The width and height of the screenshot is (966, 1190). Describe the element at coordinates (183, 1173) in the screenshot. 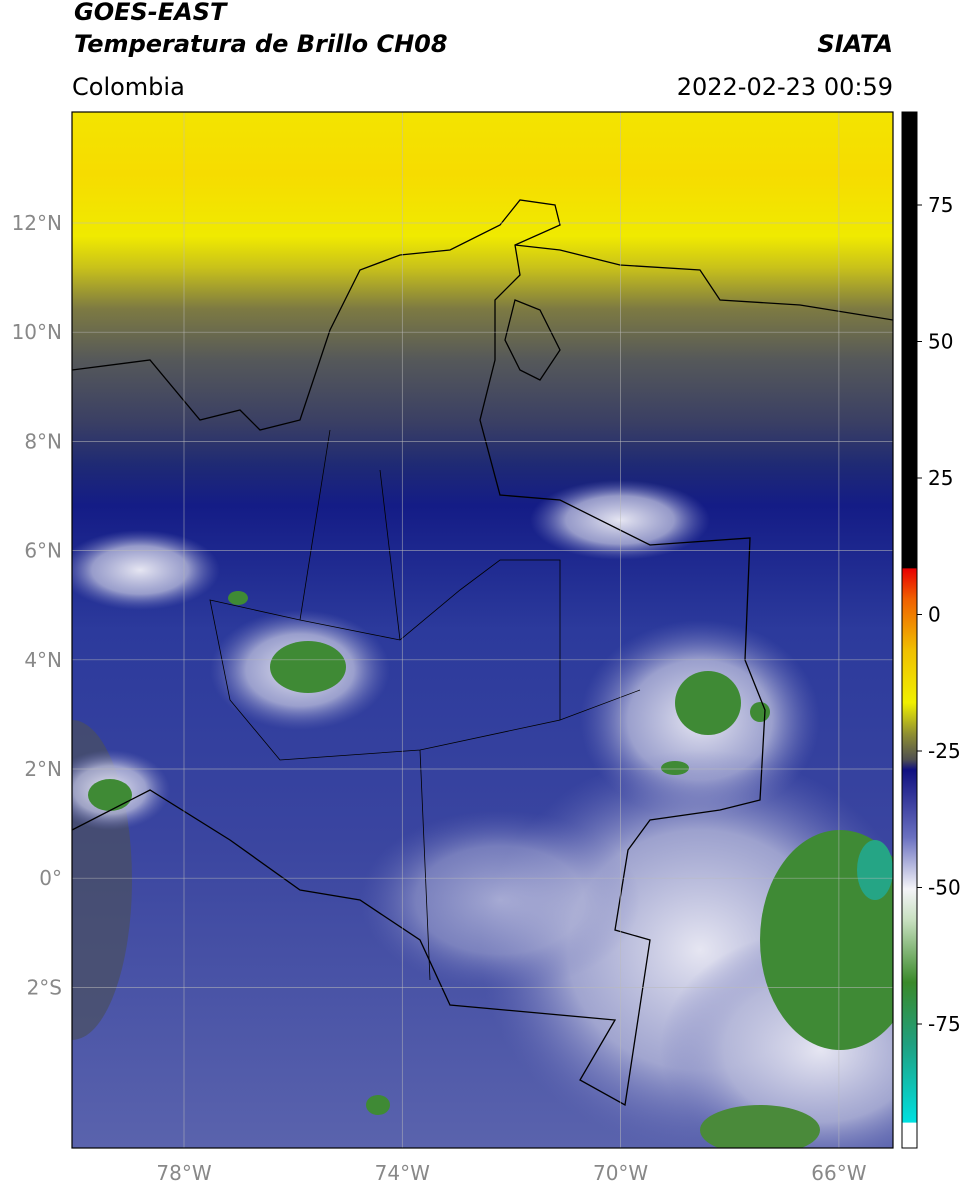

I see `lon-label: 78°W` at that location.